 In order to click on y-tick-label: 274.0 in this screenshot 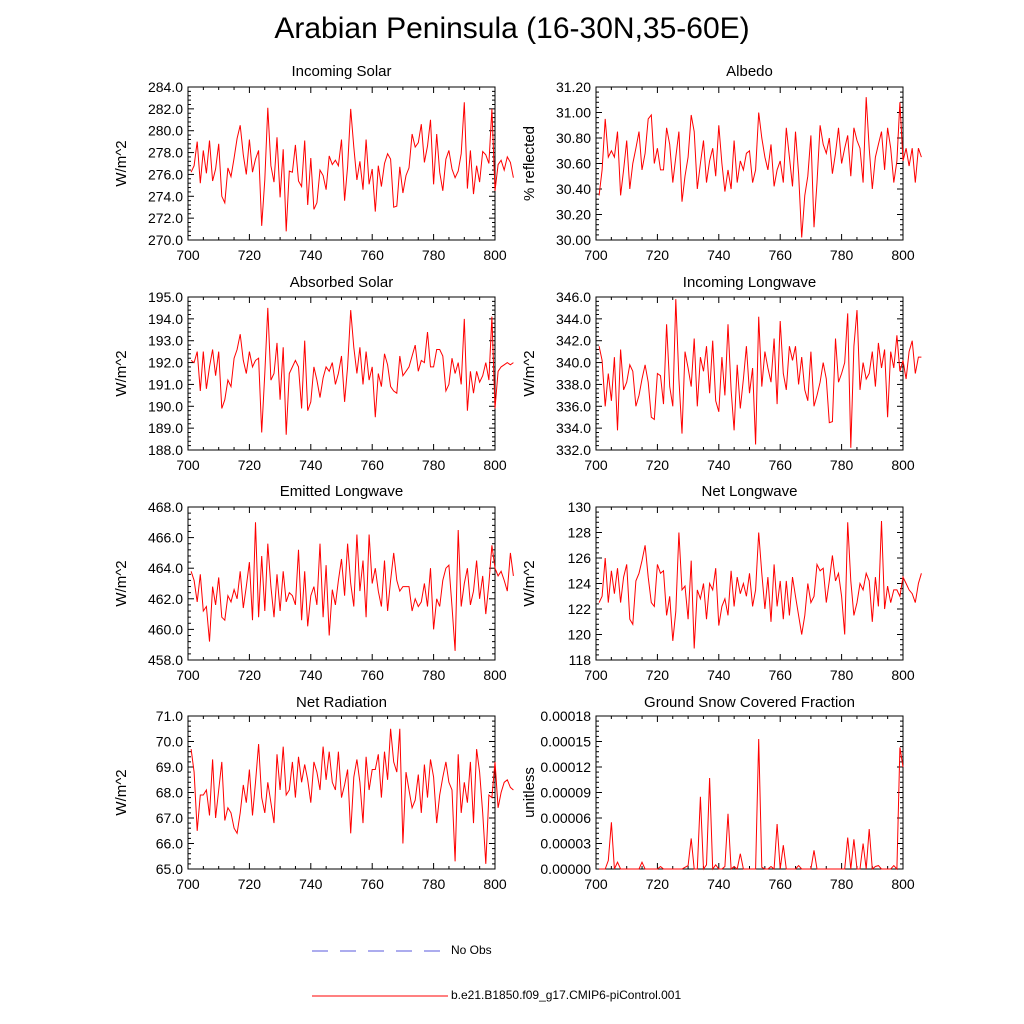, I will do `click(165, 196)`.